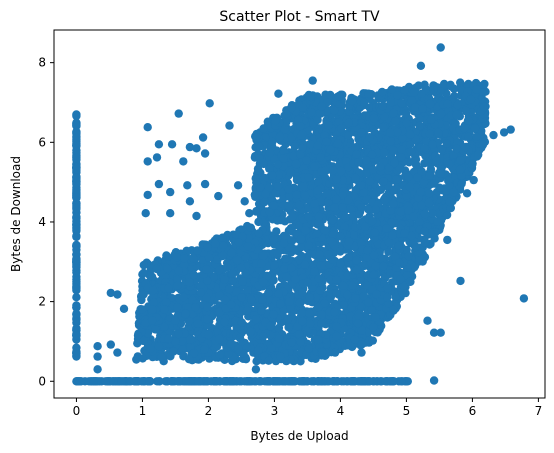  What do you see at coordinates (299, 436) in the screenshot?
I see `x-axis-label: Bytes de Upload` at bounding box center [299, 436].